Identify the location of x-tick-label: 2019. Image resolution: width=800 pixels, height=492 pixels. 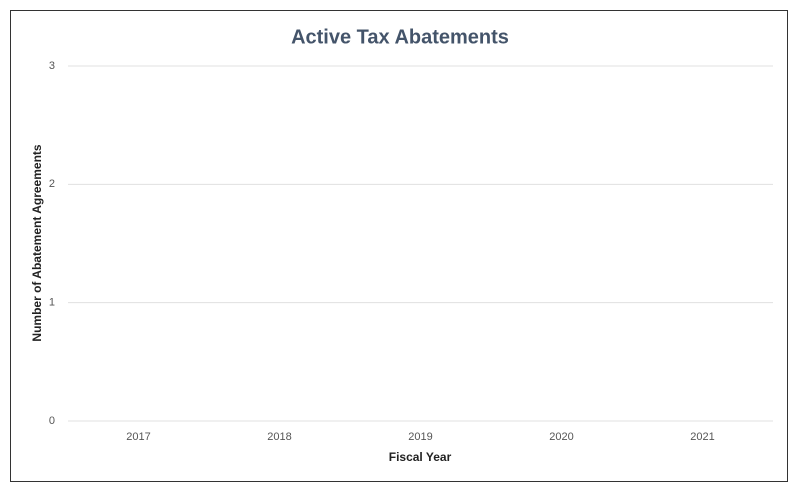
(420, 437).